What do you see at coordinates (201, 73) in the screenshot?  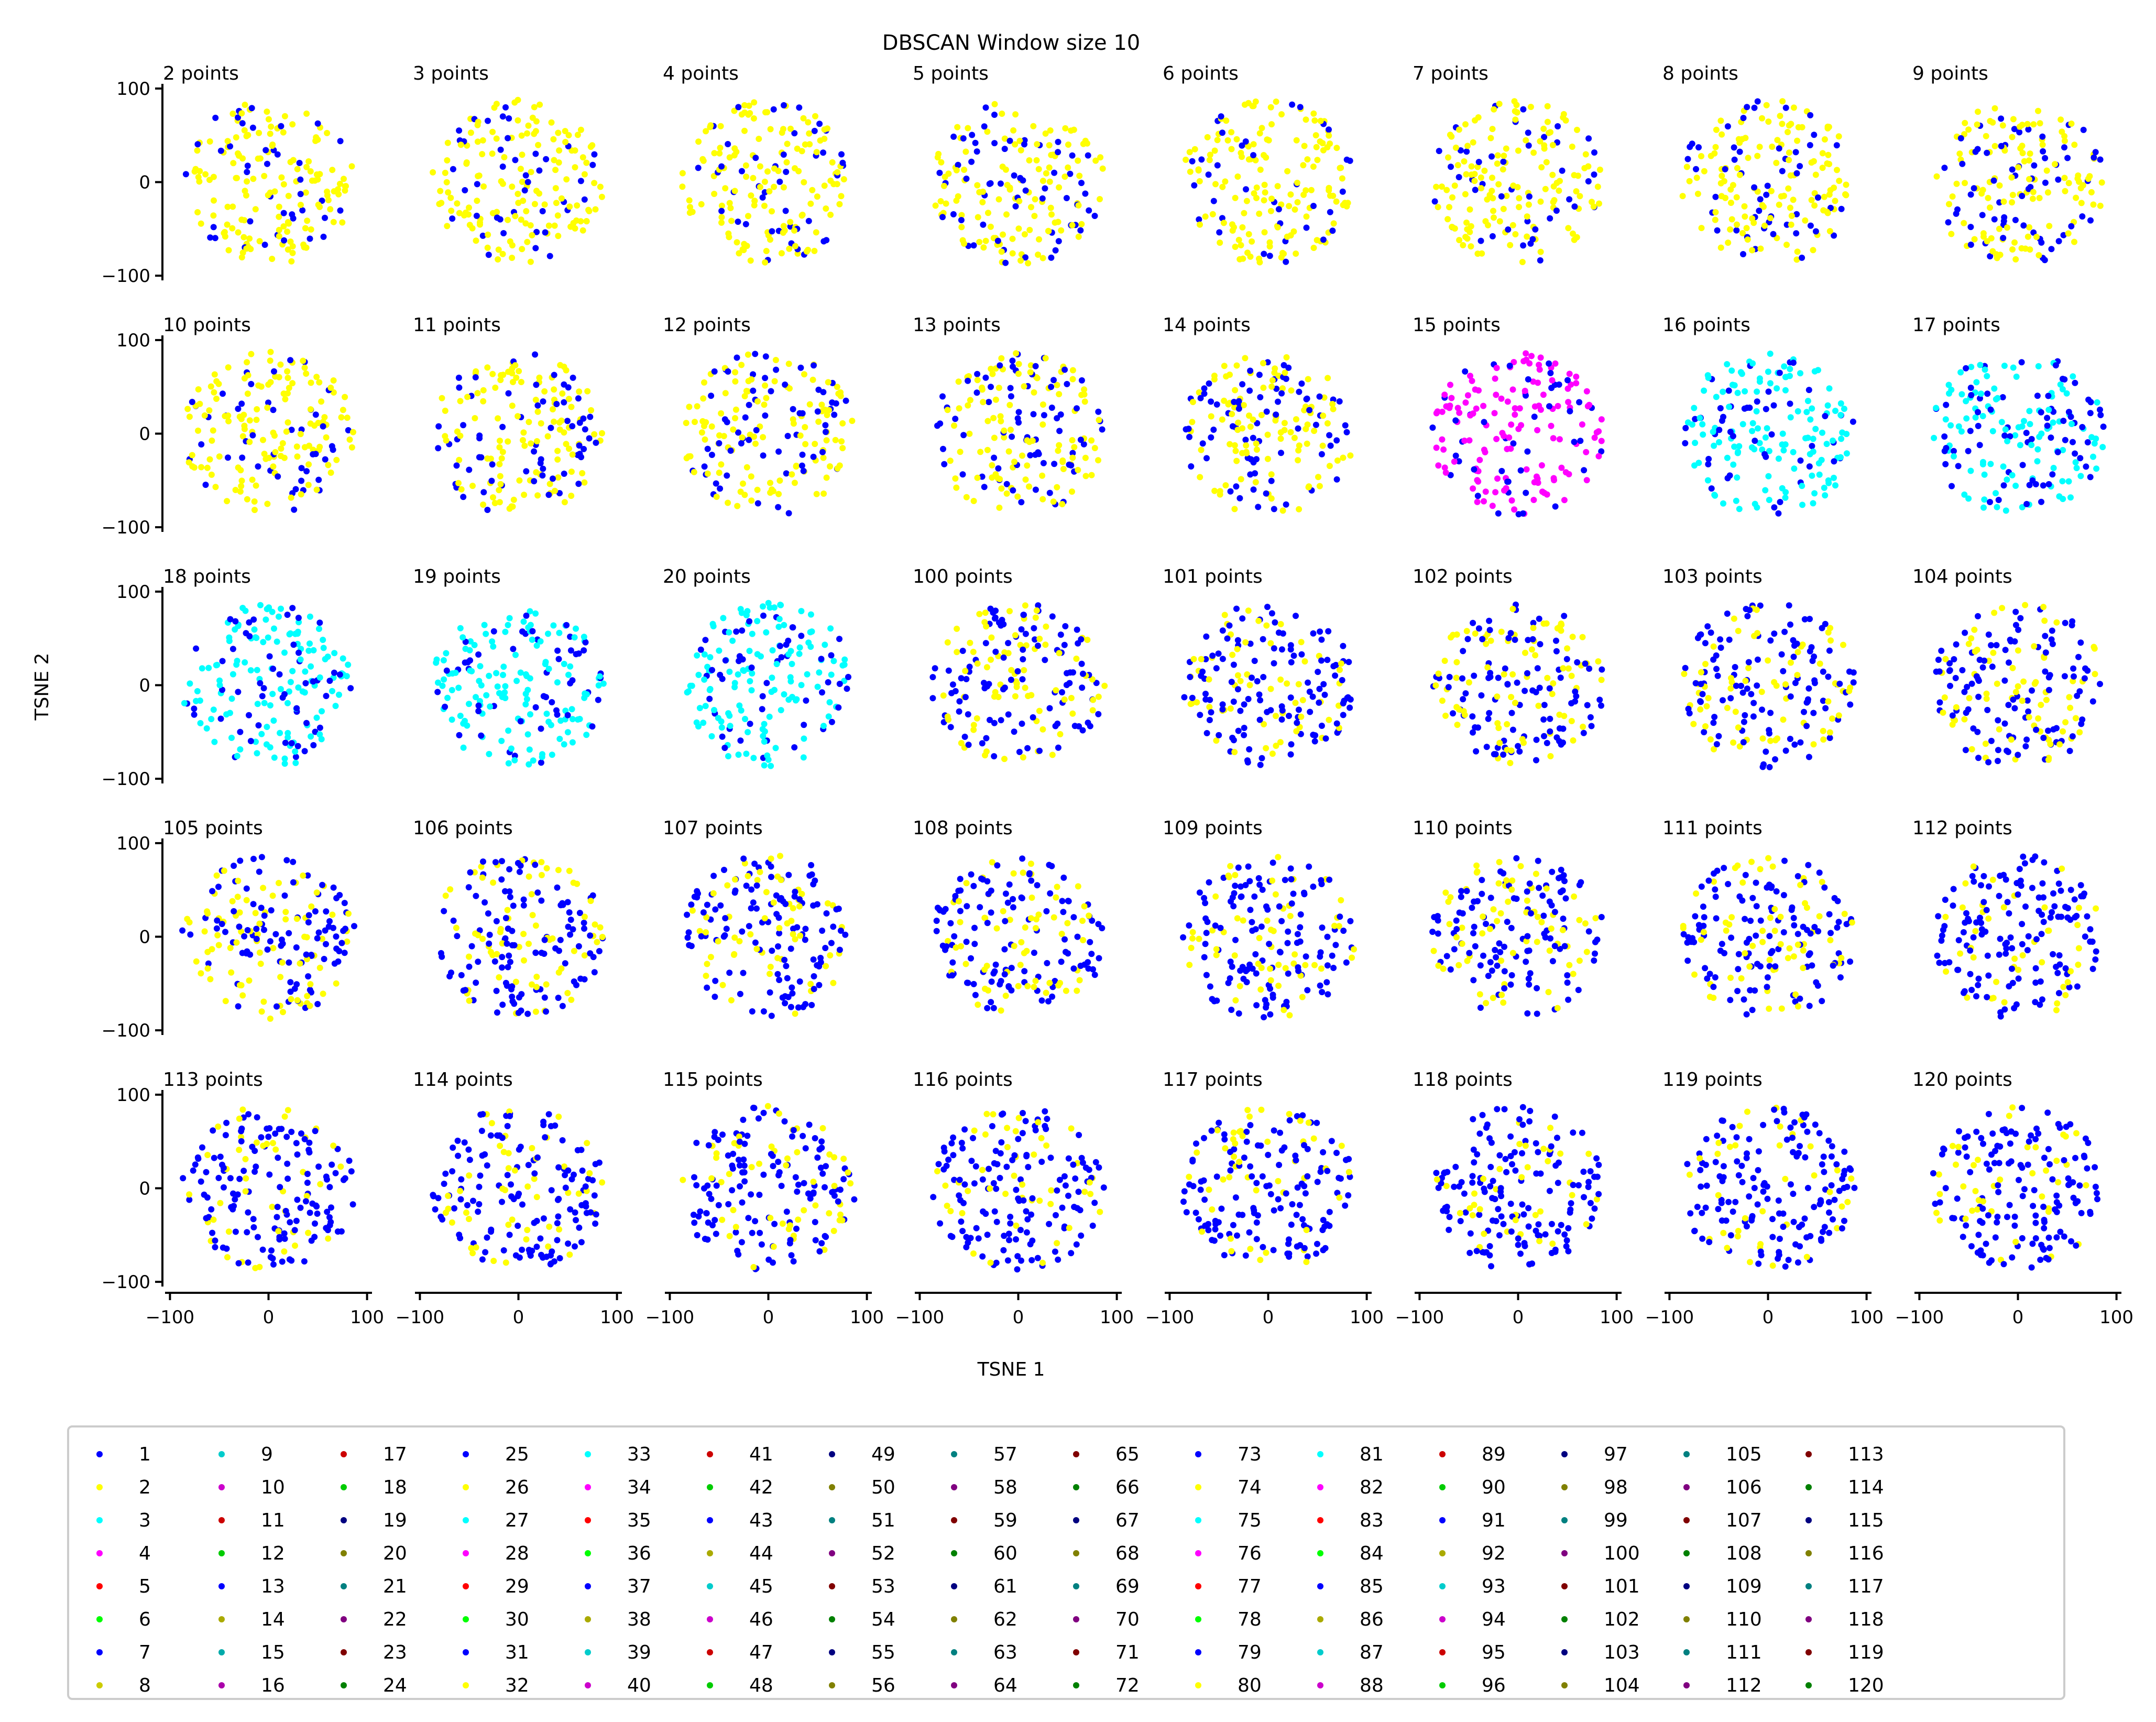 I see `subplot-title: 2 points` at bounding box center [201, 73].